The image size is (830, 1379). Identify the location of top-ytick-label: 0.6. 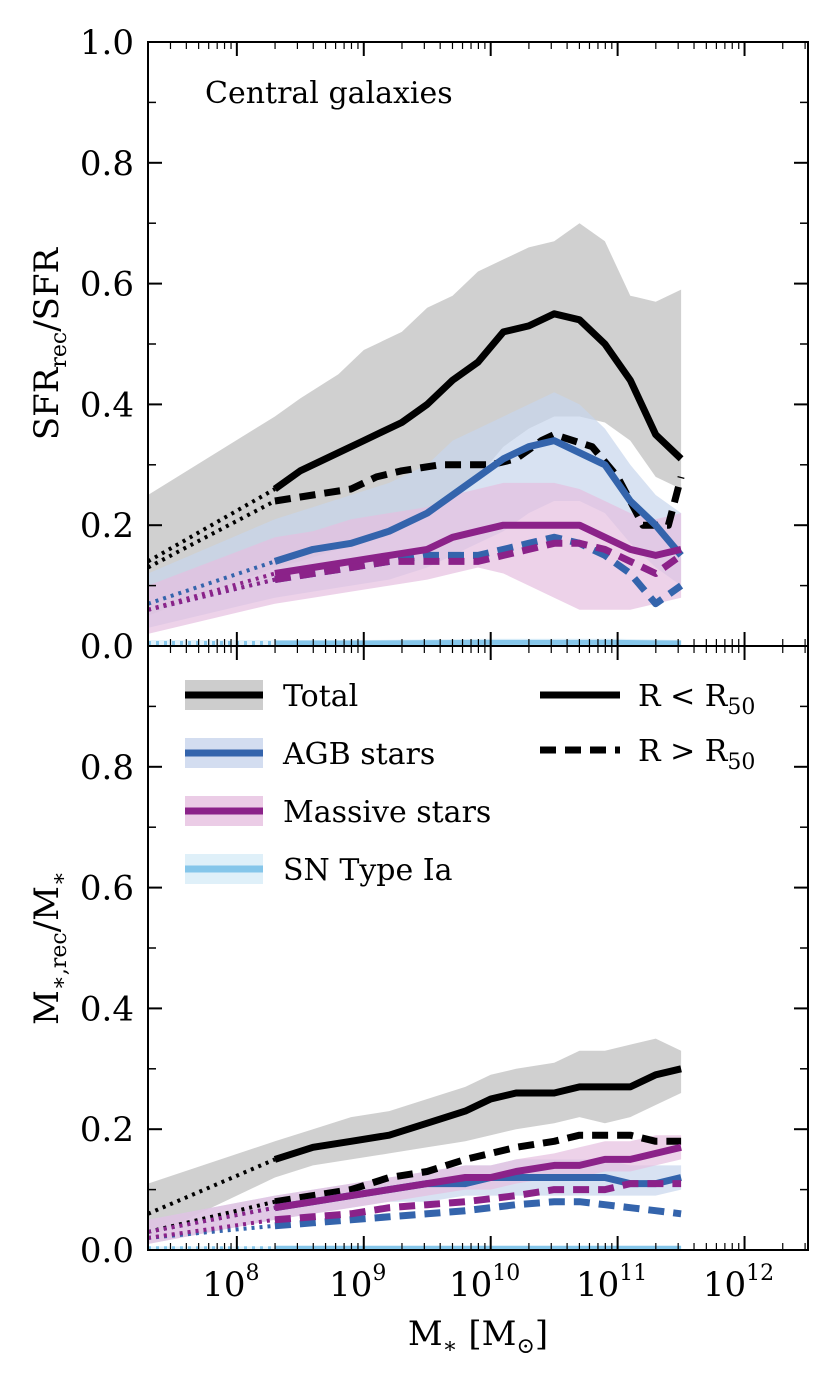
(107, 285).